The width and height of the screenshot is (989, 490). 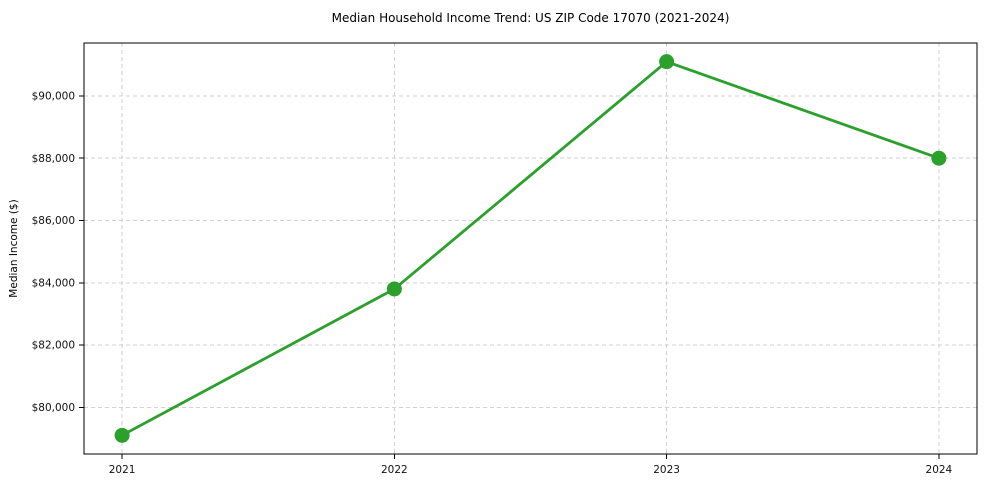 I want to click on x-tick-label: 2023, so click(x=666, y=470).